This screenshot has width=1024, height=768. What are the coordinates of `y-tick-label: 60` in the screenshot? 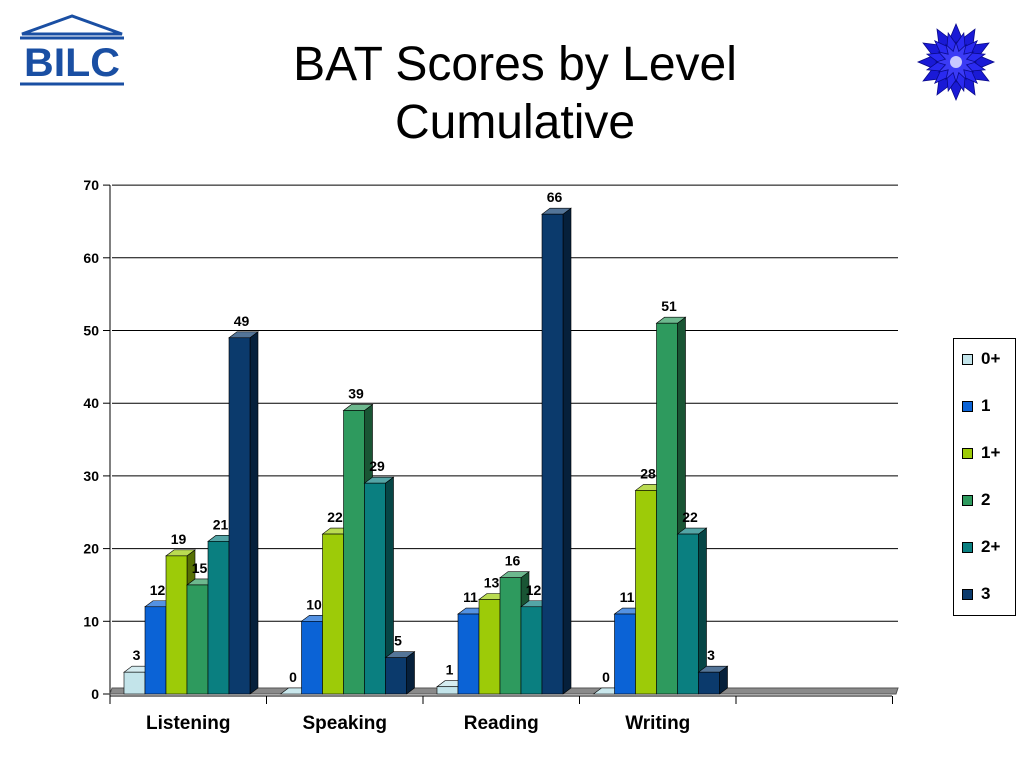 It's located at (91, 258).